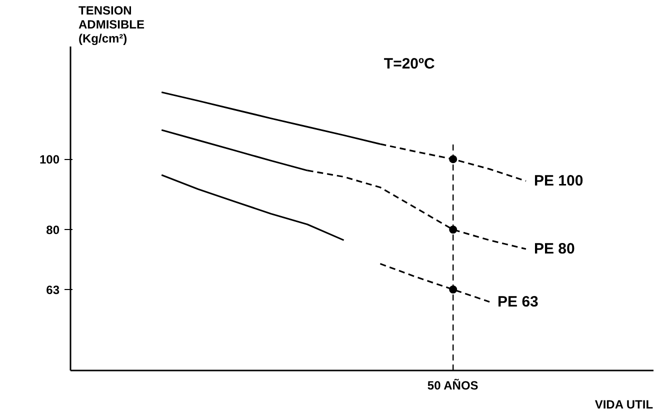  Describe the element at coordinates (409, 63) in the screenshot. I see `annotation: T=20ºC` at that location.